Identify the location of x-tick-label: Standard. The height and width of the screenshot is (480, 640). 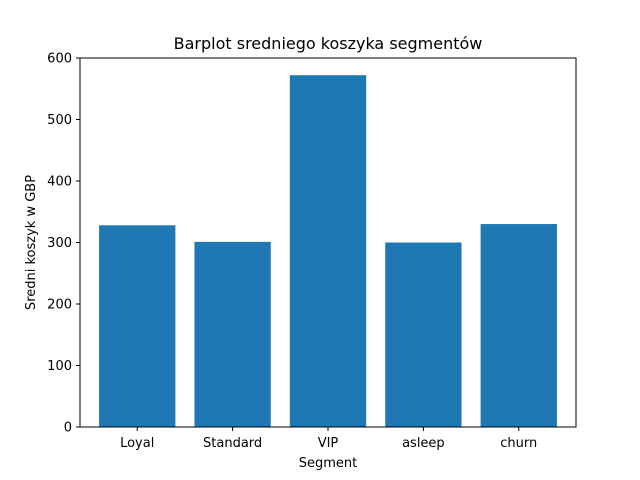
(232, 443).